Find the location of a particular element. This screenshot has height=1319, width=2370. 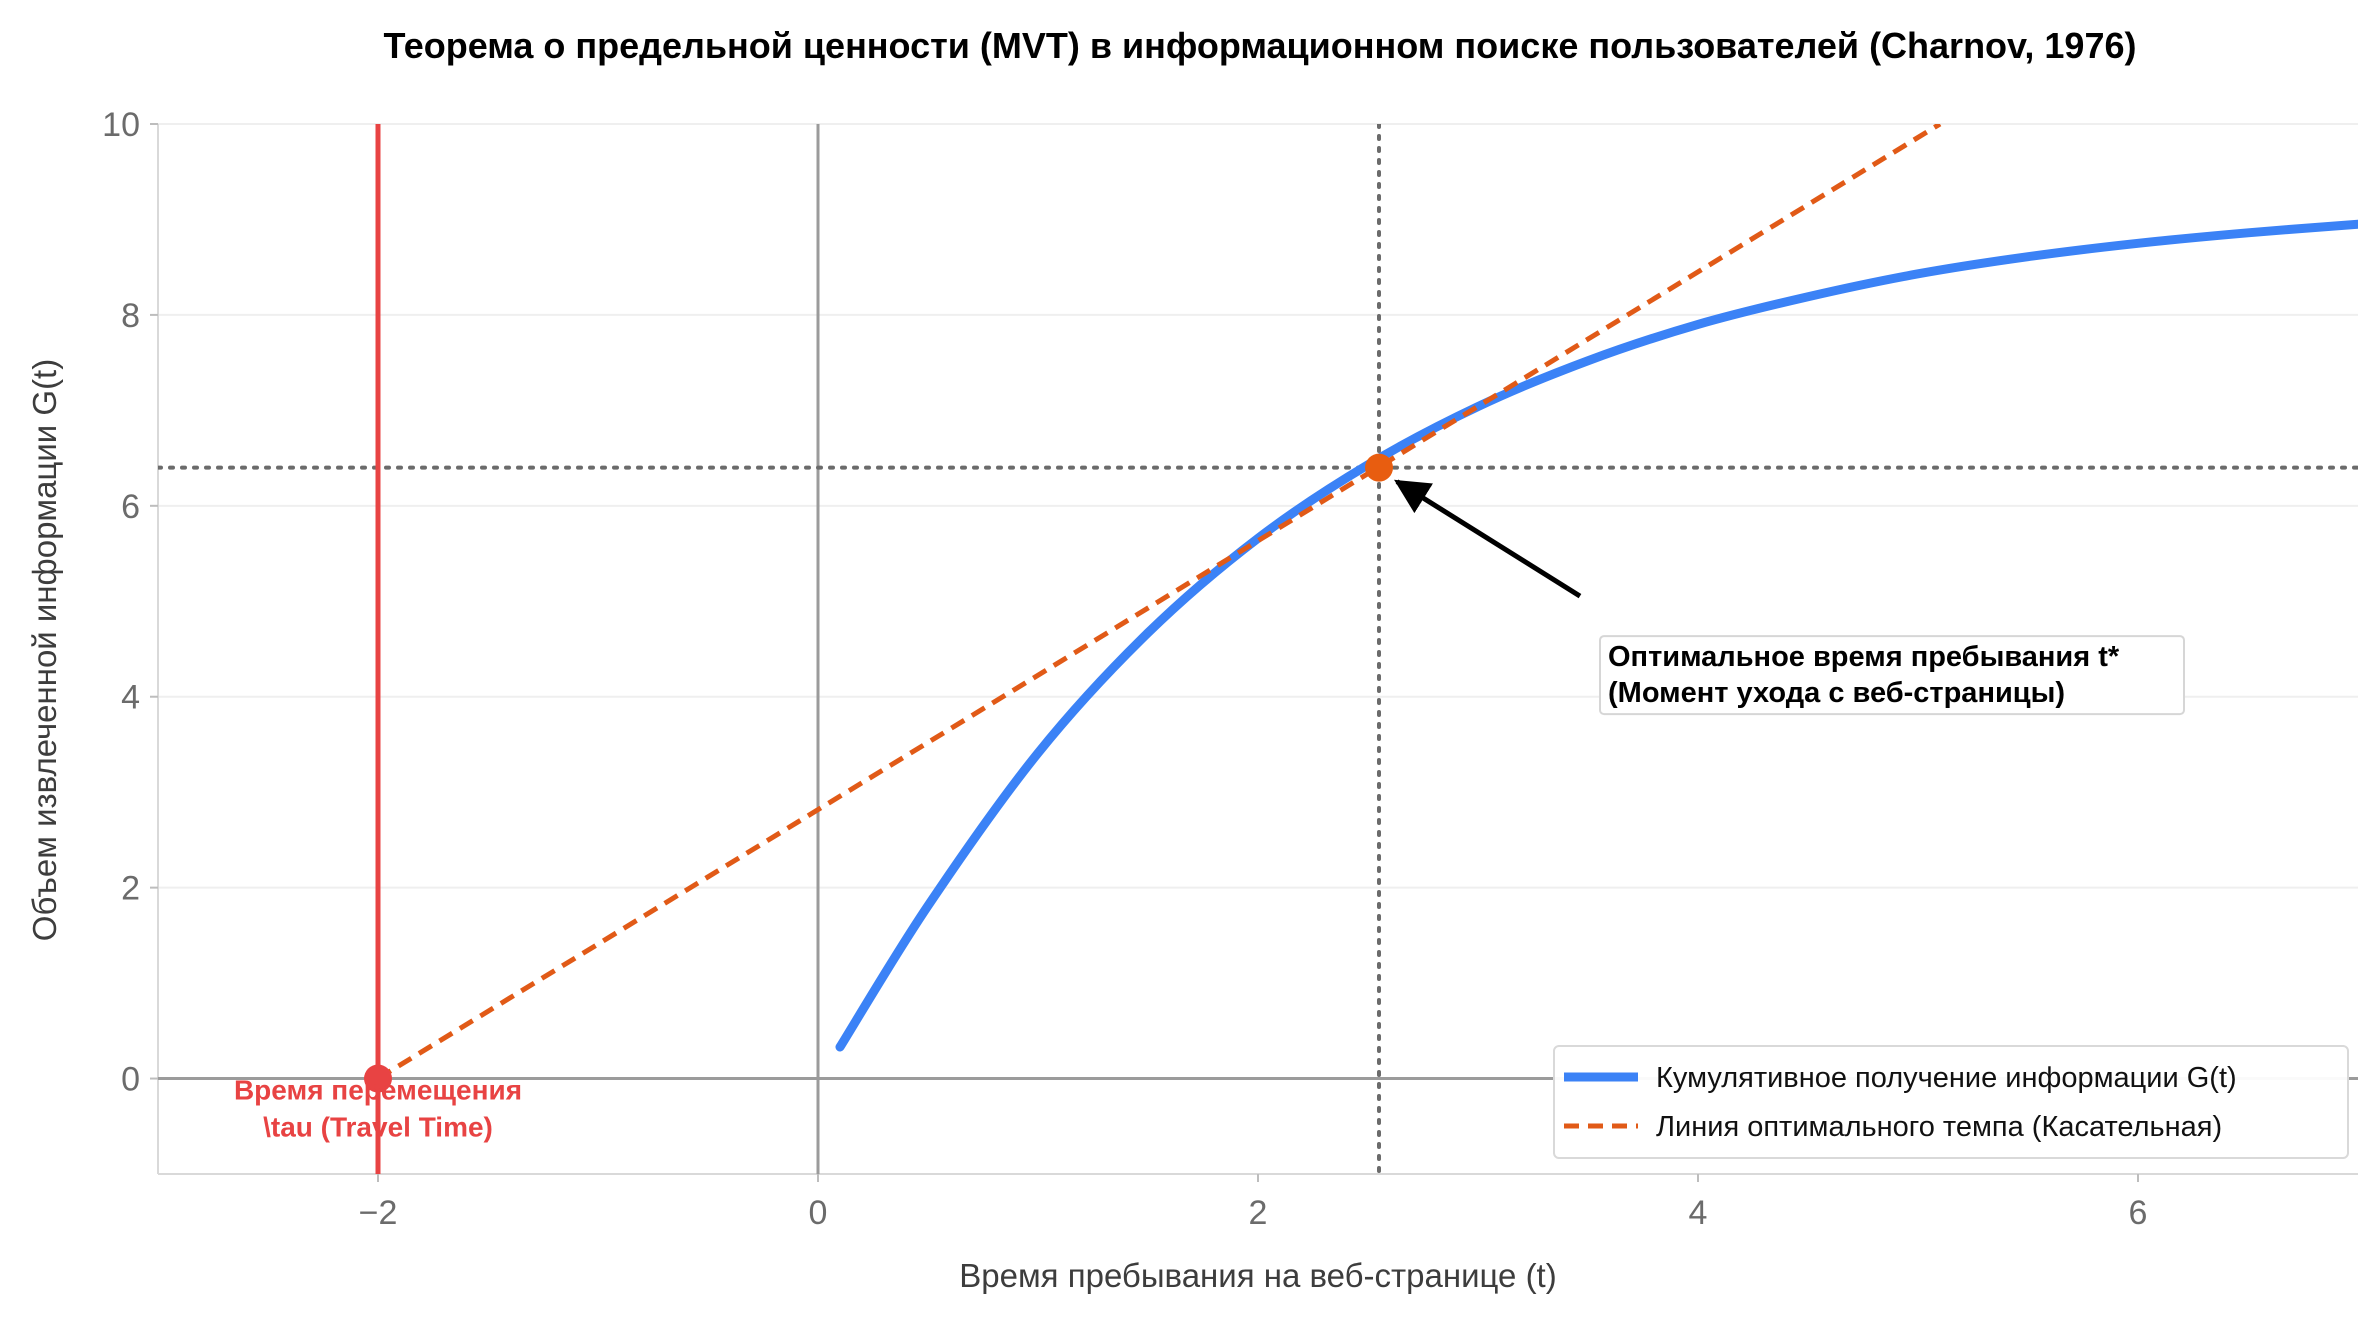

y-tick-label: 4 is located at coordinates (130, 698).